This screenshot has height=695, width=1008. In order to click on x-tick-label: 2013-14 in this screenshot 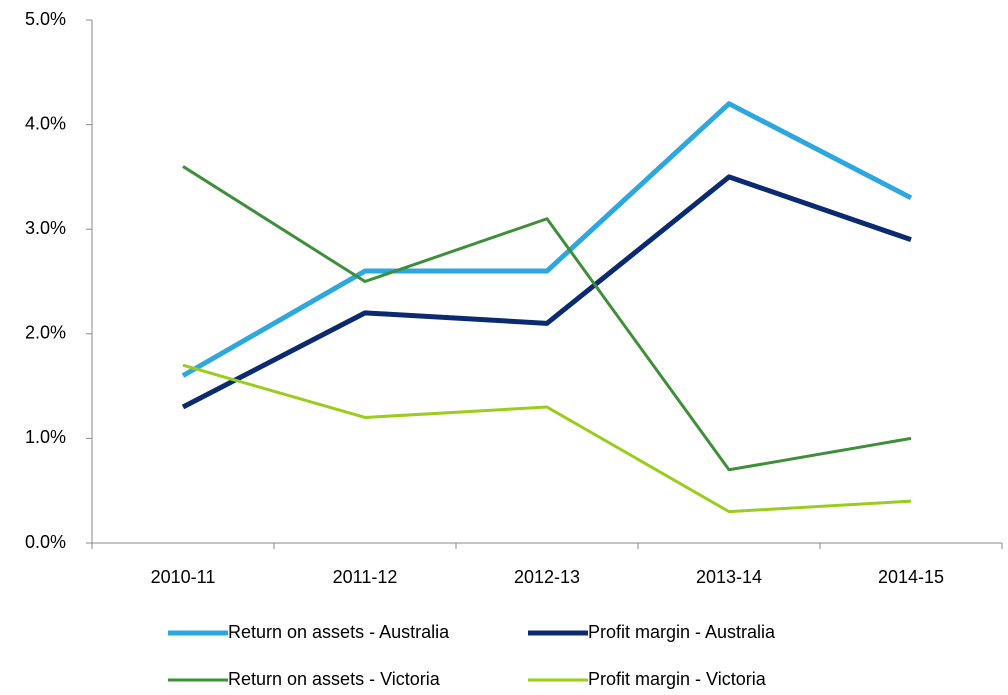, I will do `click(729, 577)`.